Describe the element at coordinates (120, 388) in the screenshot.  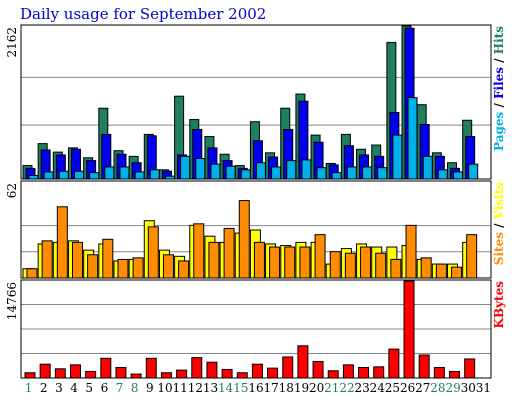
I see `day-label: 7` at that location.